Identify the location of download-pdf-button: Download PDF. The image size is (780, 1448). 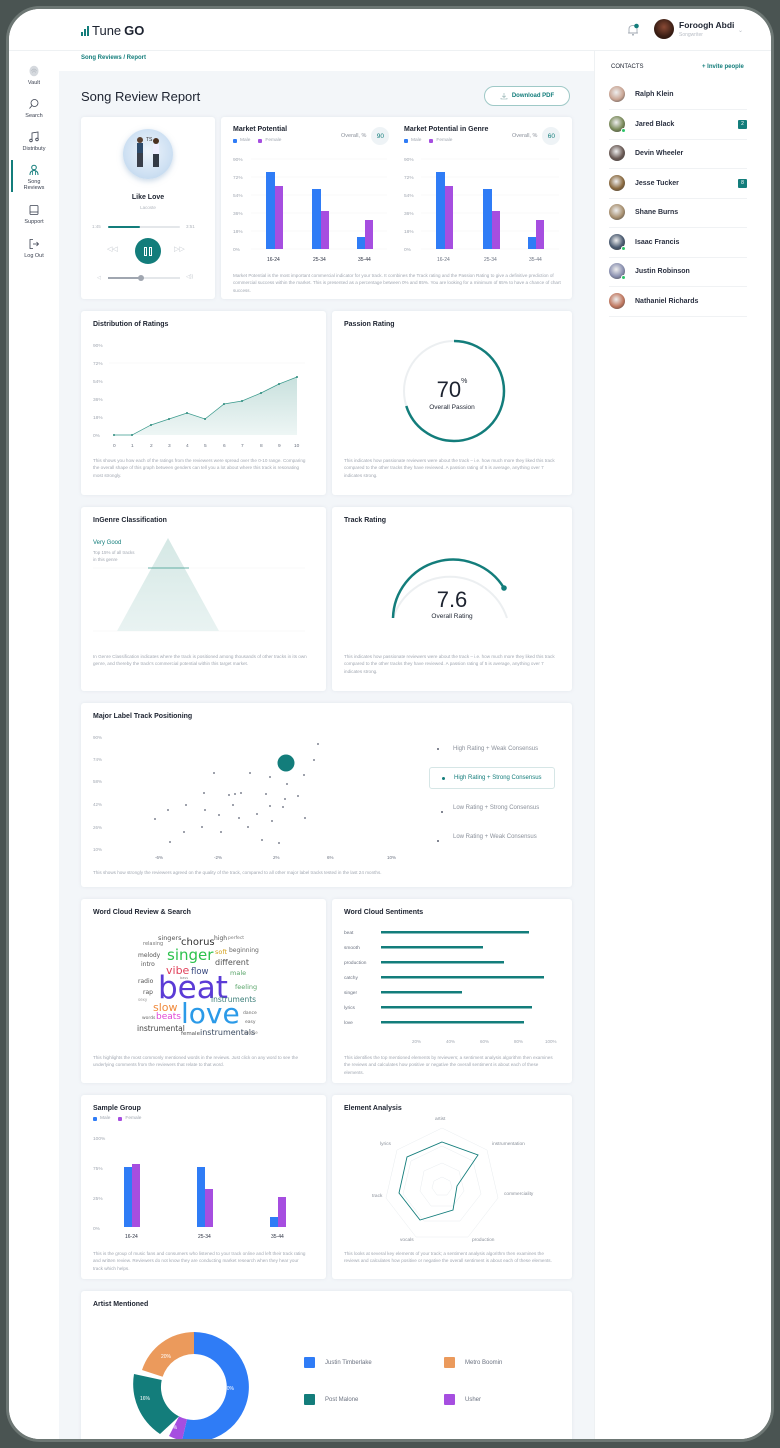
(527, 96).